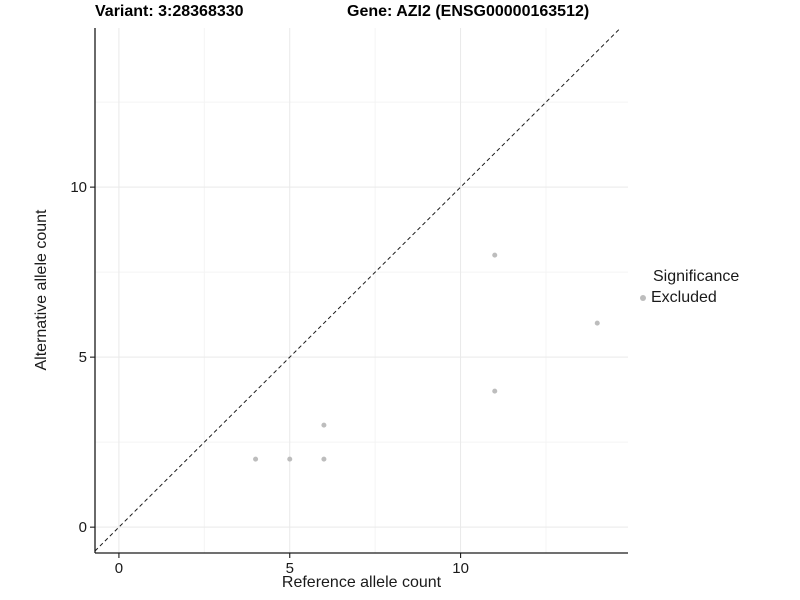 The image size is (800, 600). I want to click on plot-title-variant: Variant: 3:28368330, so click(169, 11).